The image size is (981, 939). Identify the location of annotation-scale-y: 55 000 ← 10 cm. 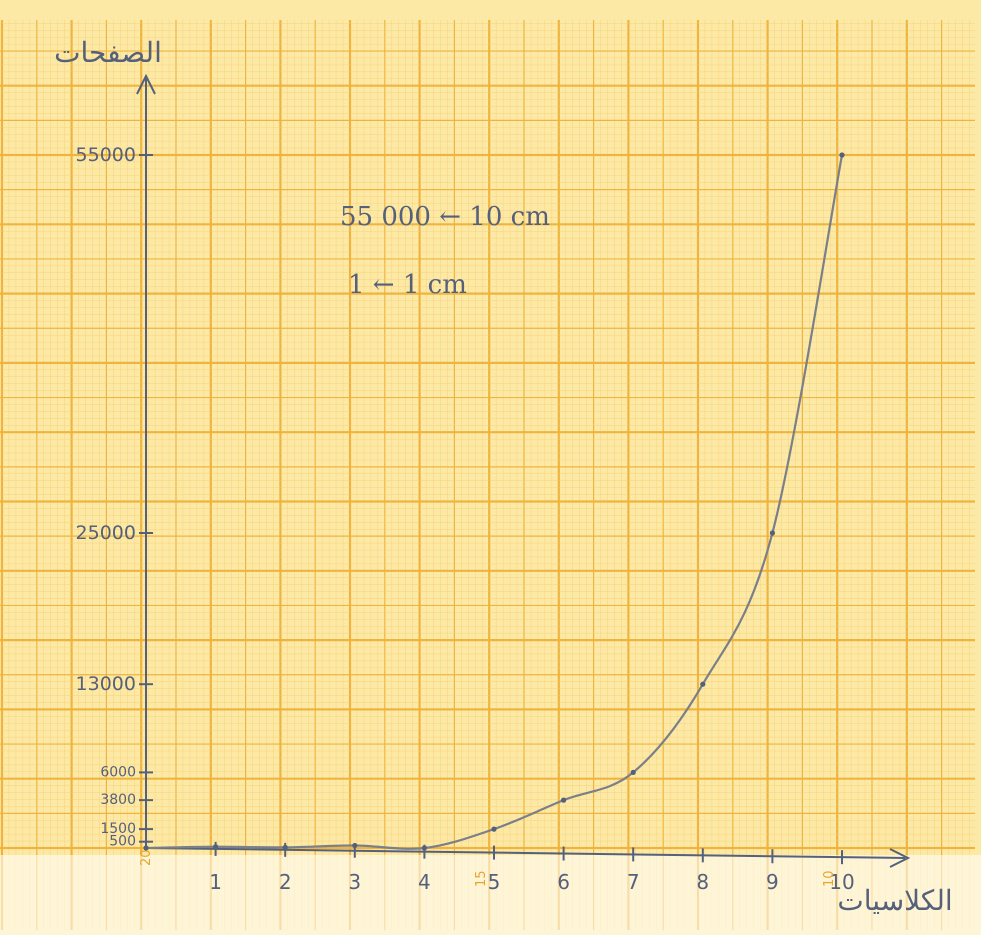
(445, 217).